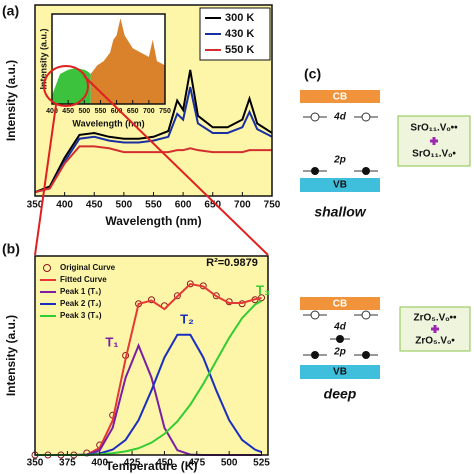 The image size is (474, 474). I want to click on x-tick-label: 375, so click(67, 463).